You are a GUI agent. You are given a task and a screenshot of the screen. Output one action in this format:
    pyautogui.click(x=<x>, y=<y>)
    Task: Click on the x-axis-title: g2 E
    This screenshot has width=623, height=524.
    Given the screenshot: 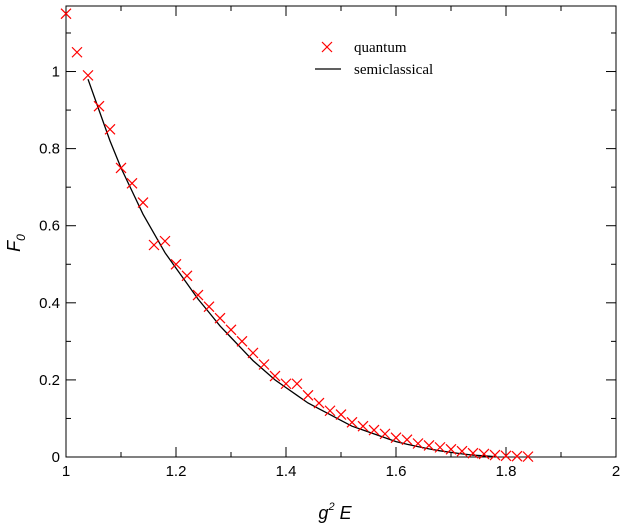 What is the action you would take?
    pyautogui.click(x=335, y=512)
    